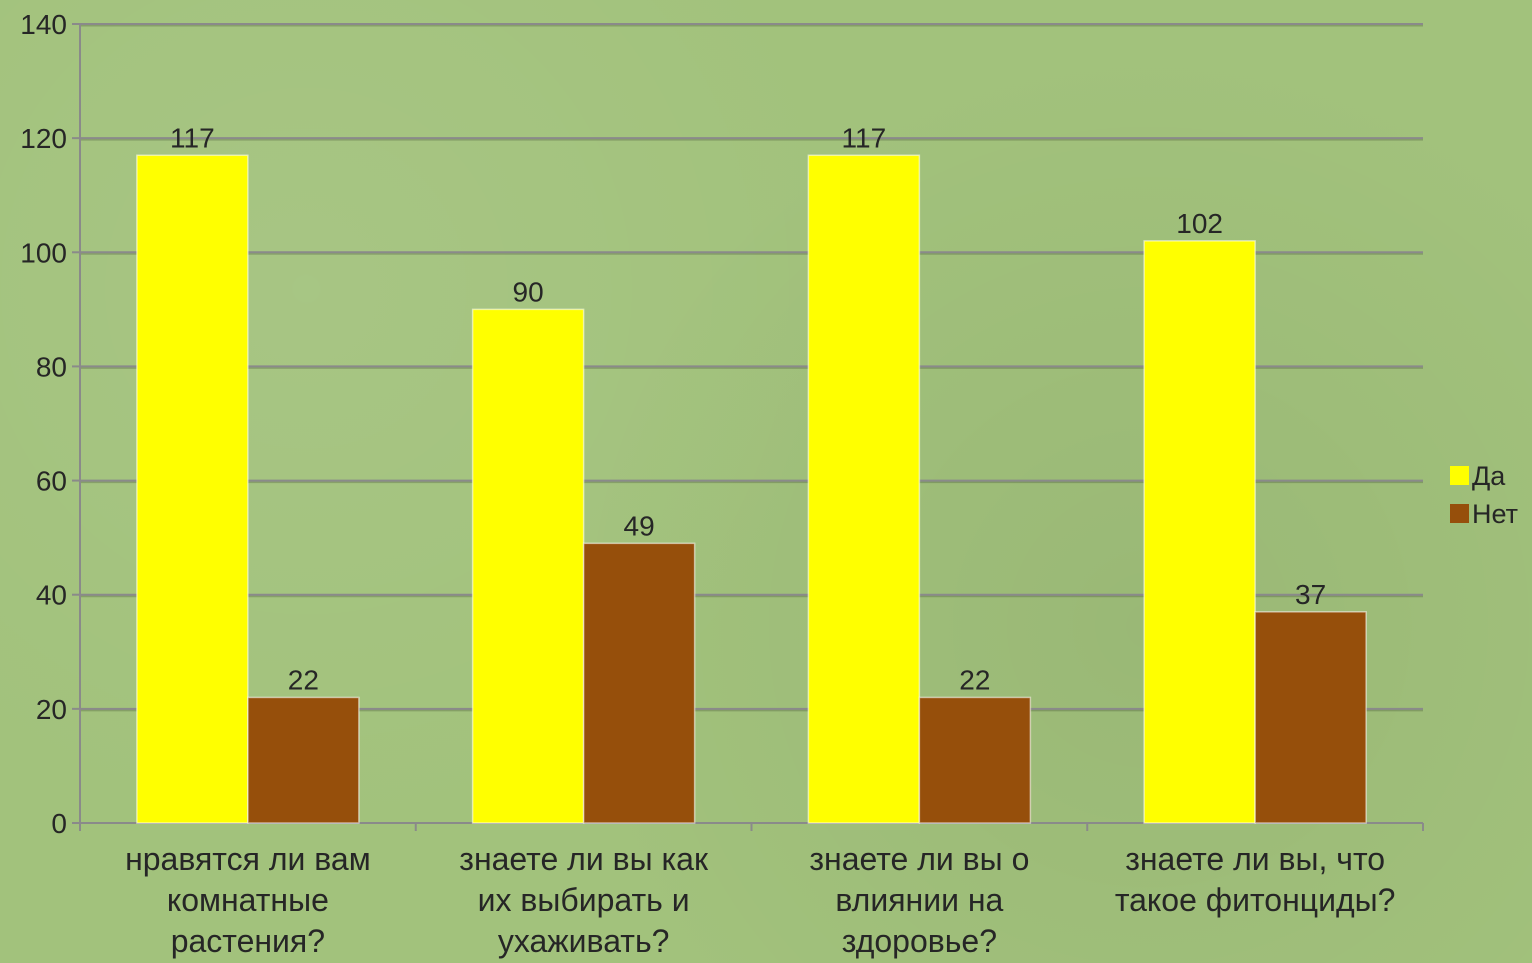 This screenshot has height=963, width=1532. I want to click on legend-label: Нет, so click(1495, 514).